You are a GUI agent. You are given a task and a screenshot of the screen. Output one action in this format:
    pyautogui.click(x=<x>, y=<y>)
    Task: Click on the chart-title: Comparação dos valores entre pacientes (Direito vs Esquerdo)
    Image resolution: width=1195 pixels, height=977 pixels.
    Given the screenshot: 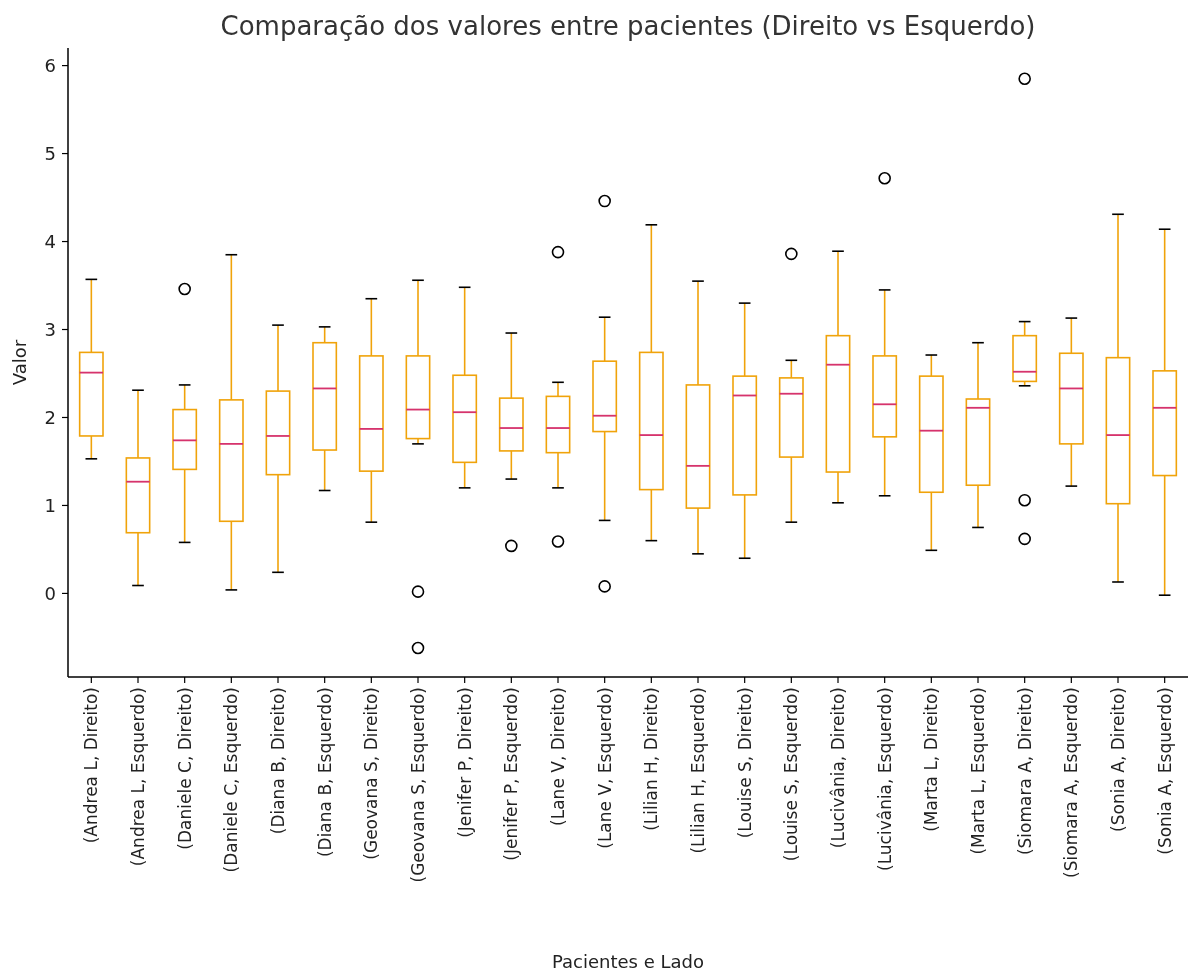 What is the action you would take?
    pyautogui.click(x=628, y=26)
    